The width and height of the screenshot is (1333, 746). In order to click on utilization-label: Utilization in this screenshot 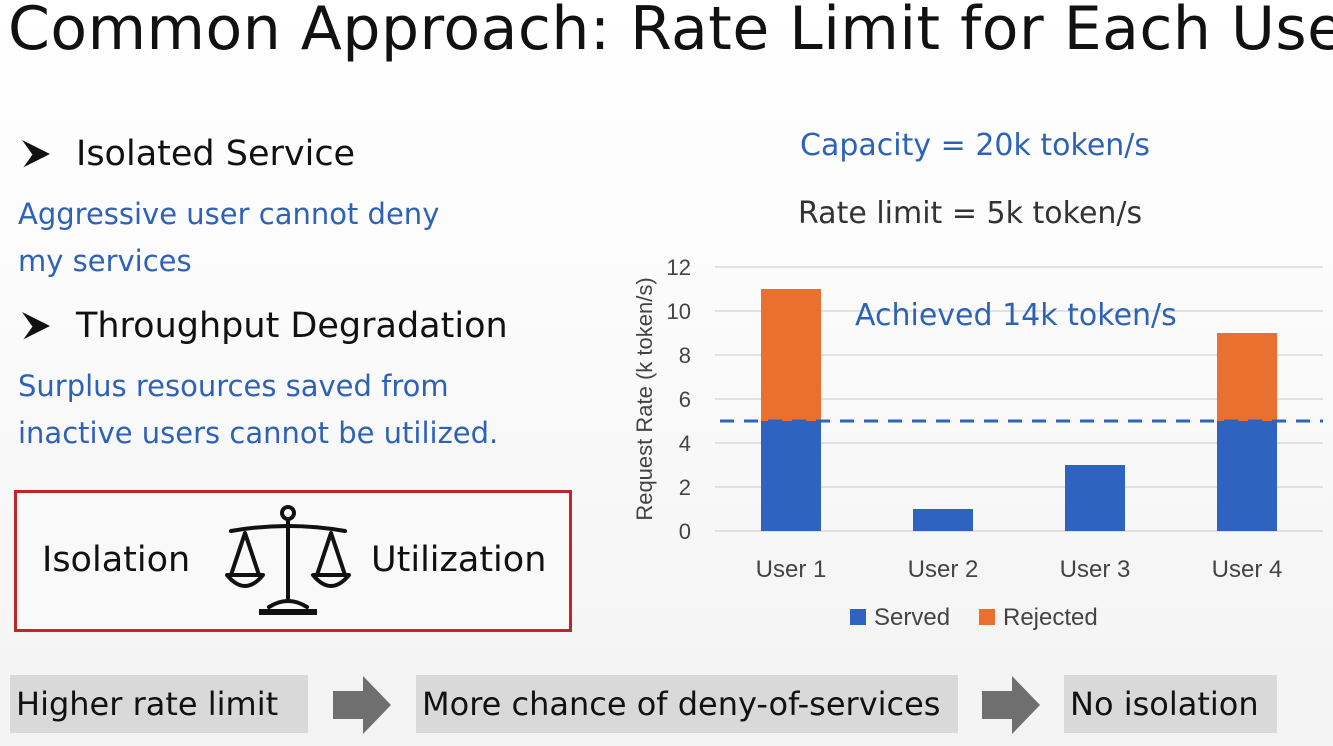, I will do `click(459, 560)`.